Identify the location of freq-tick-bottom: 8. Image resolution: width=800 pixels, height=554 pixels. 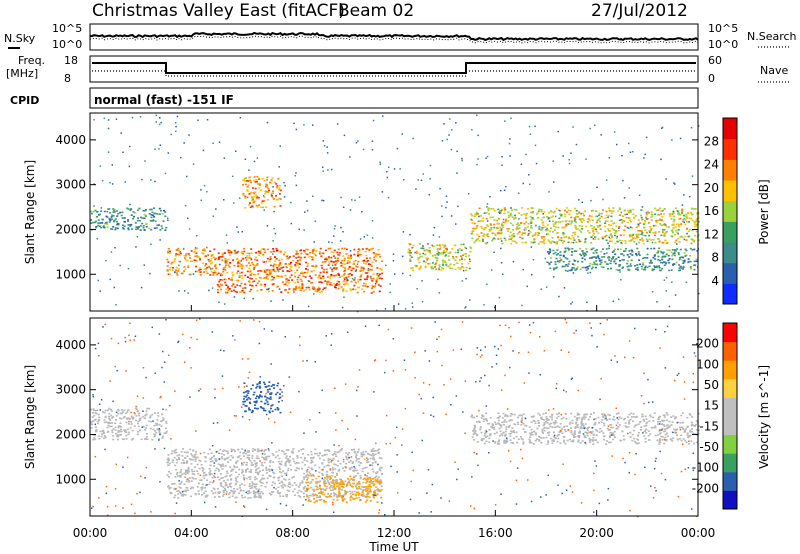
(67, 78).